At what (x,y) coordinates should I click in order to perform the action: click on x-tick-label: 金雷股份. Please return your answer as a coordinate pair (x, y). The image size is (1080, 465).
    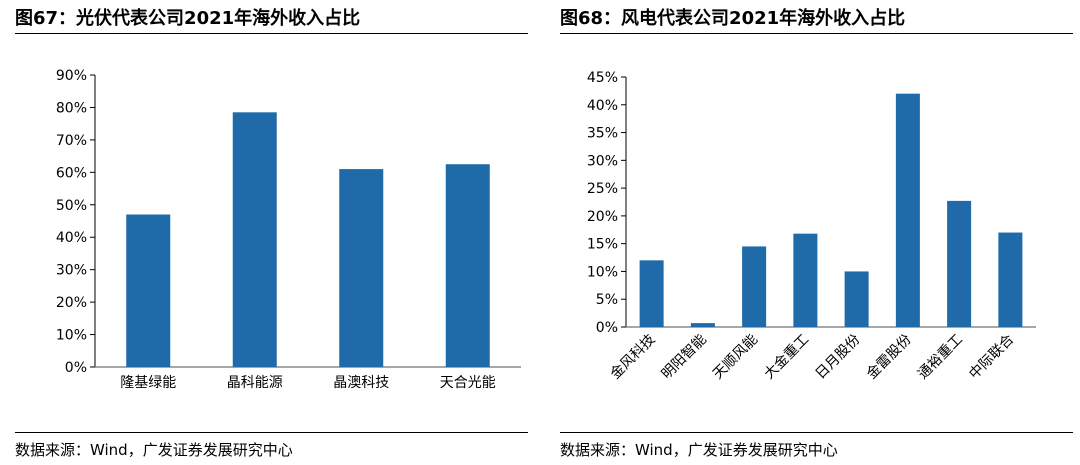
    Looking at the image, I should click on (889, 357).